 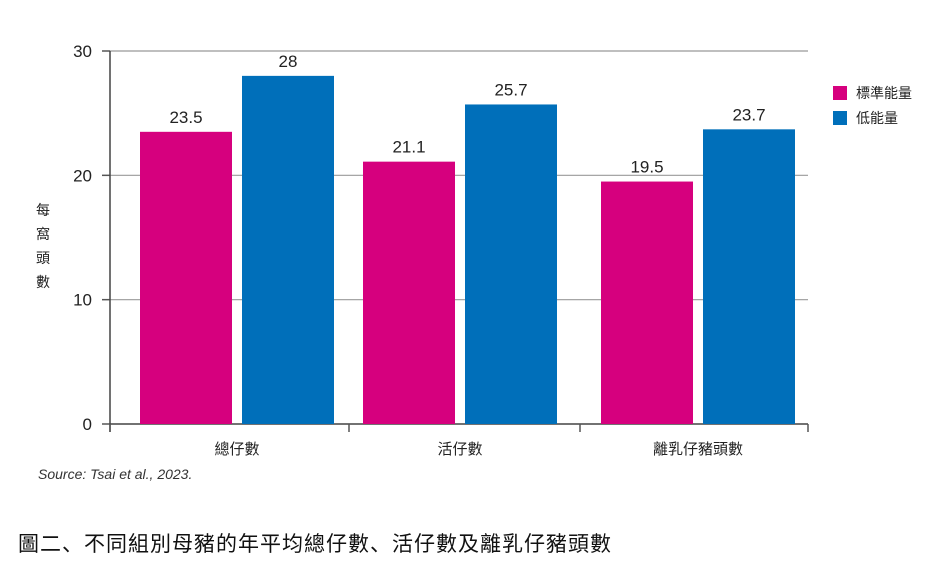 I want to click on data-label: 21.1, so click(x=408, y=147).